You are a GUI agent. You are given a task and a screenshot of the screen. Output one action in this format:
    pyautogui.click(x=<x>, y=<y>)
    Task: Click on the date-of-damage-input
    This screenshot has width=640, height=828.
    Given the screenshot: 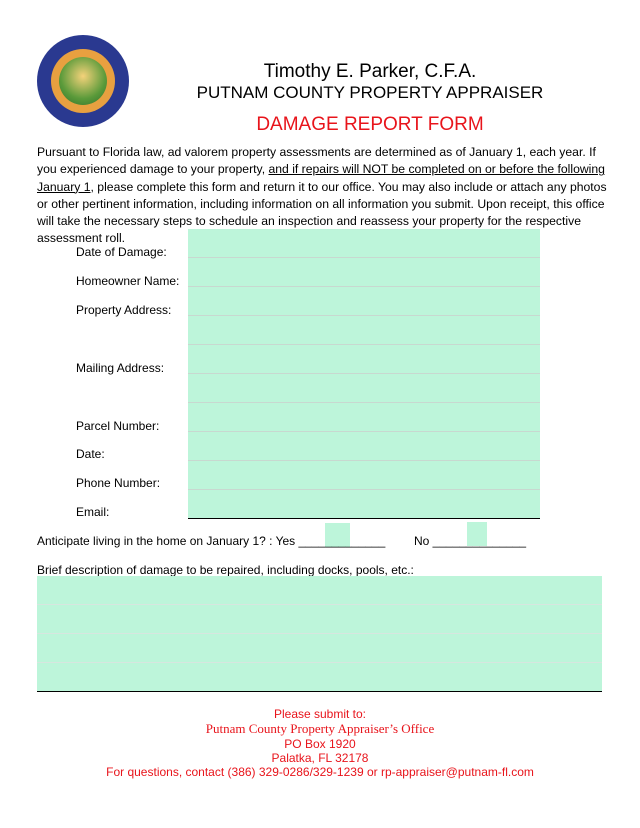 What is the action you would take?
    pyautogui.click(x=364, y=243)
    